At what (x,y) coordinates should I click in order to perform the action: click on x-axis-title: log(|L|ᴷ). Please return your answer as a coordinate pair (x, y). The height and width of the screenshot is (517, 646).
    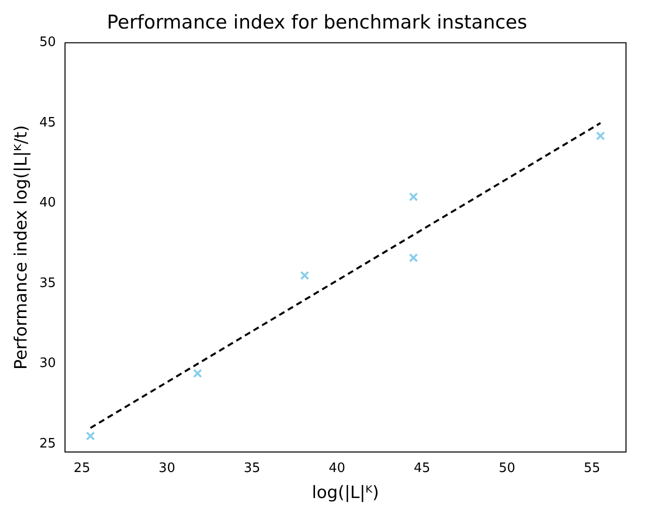
    Looking at the image, I should click on (346, 493).